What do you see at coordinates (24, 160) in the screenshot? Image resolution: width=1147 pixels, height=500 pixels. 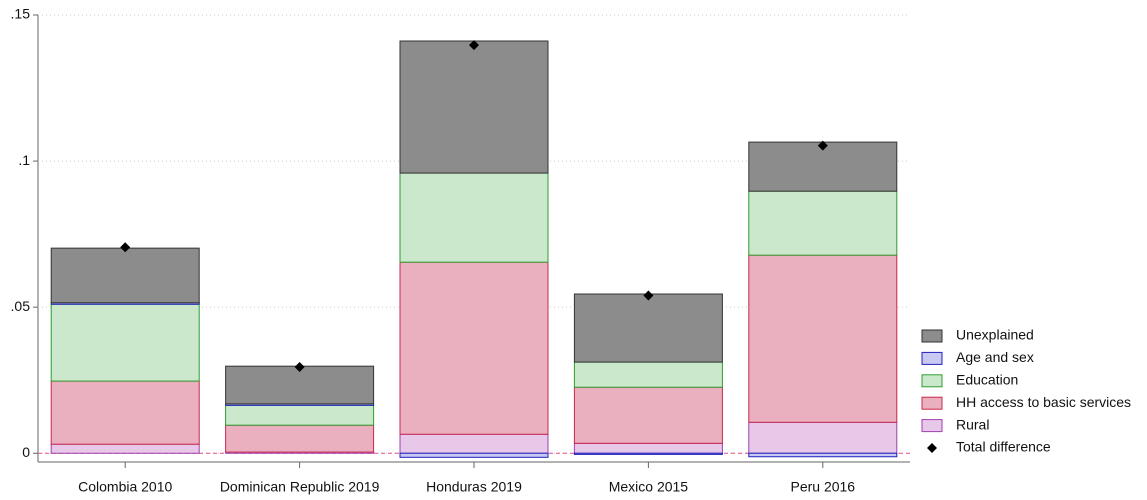 I see `y-tick-label: .1` at bounding box center [24, 160].